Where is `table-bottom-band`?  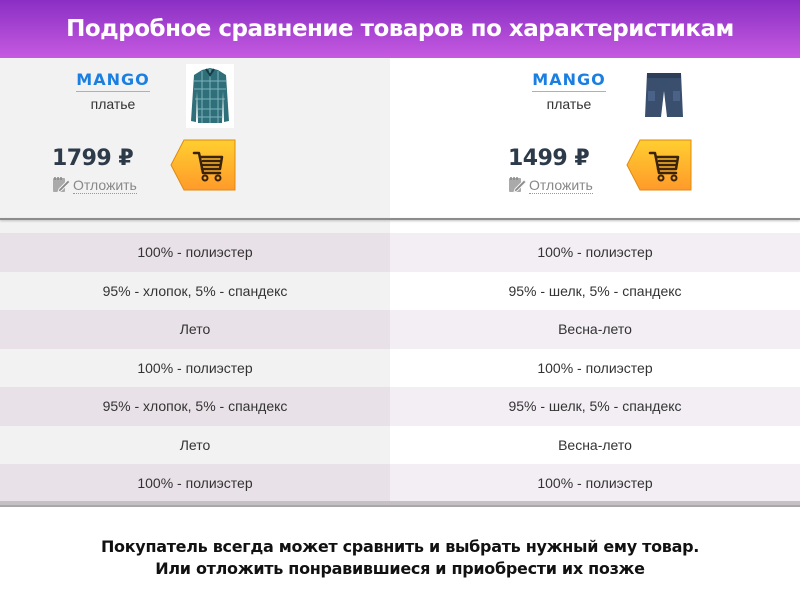 table-bottom-band is located at coordinates (400, 504).